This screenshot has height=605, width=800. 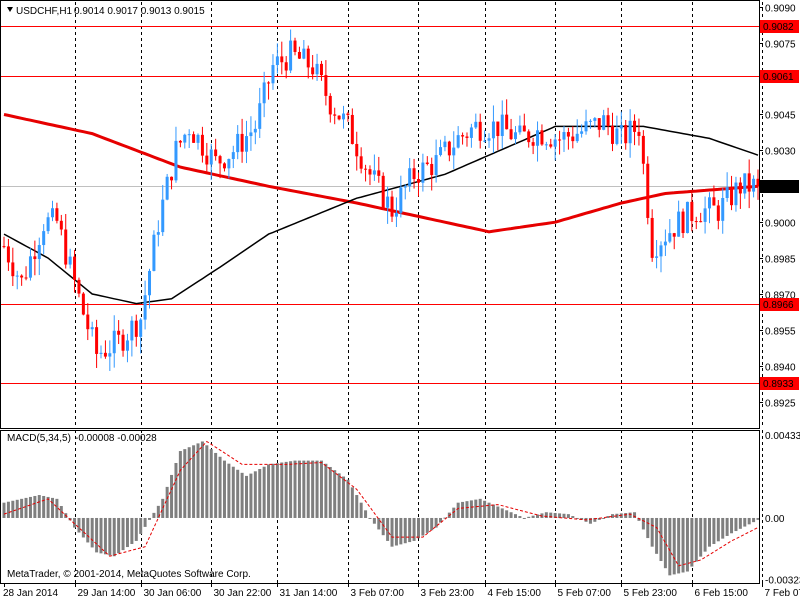 I want to click on level-tag: 0.9061, so click(x=778, y=77).